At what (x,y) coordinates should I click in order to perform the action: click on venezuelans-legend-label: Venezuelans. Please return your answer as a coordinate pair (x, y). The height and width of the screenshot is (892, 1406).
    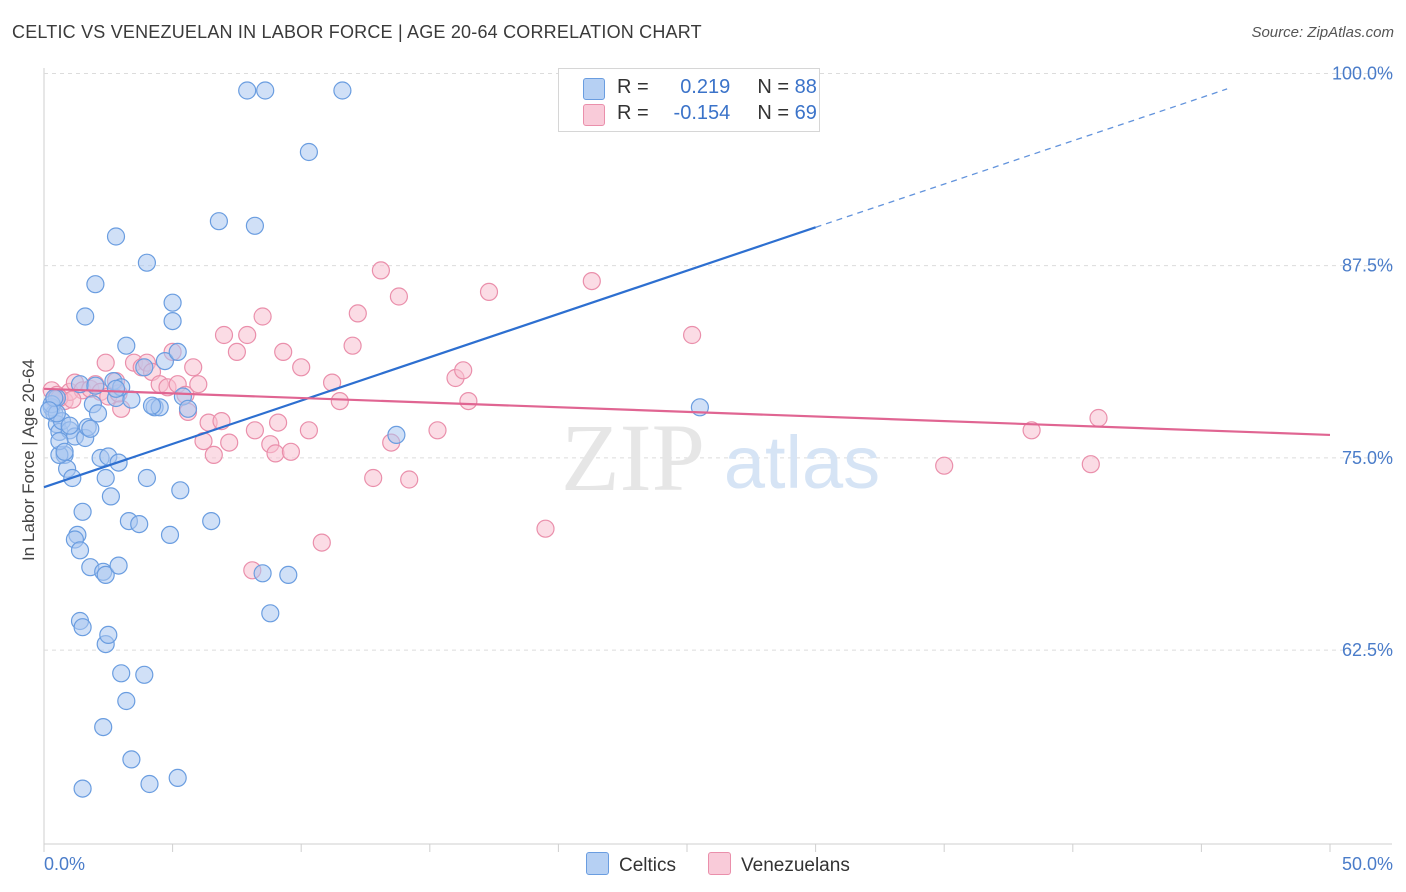
    Looking at the image, I should click on (795, 865).